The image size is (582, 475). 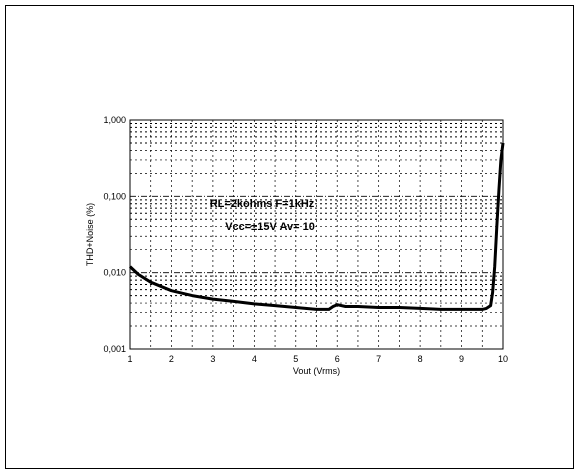 I want to click on annotations: RL=2kohms F=1kHz Vcc=±15V Av= 10, so click(x=262, y=215).